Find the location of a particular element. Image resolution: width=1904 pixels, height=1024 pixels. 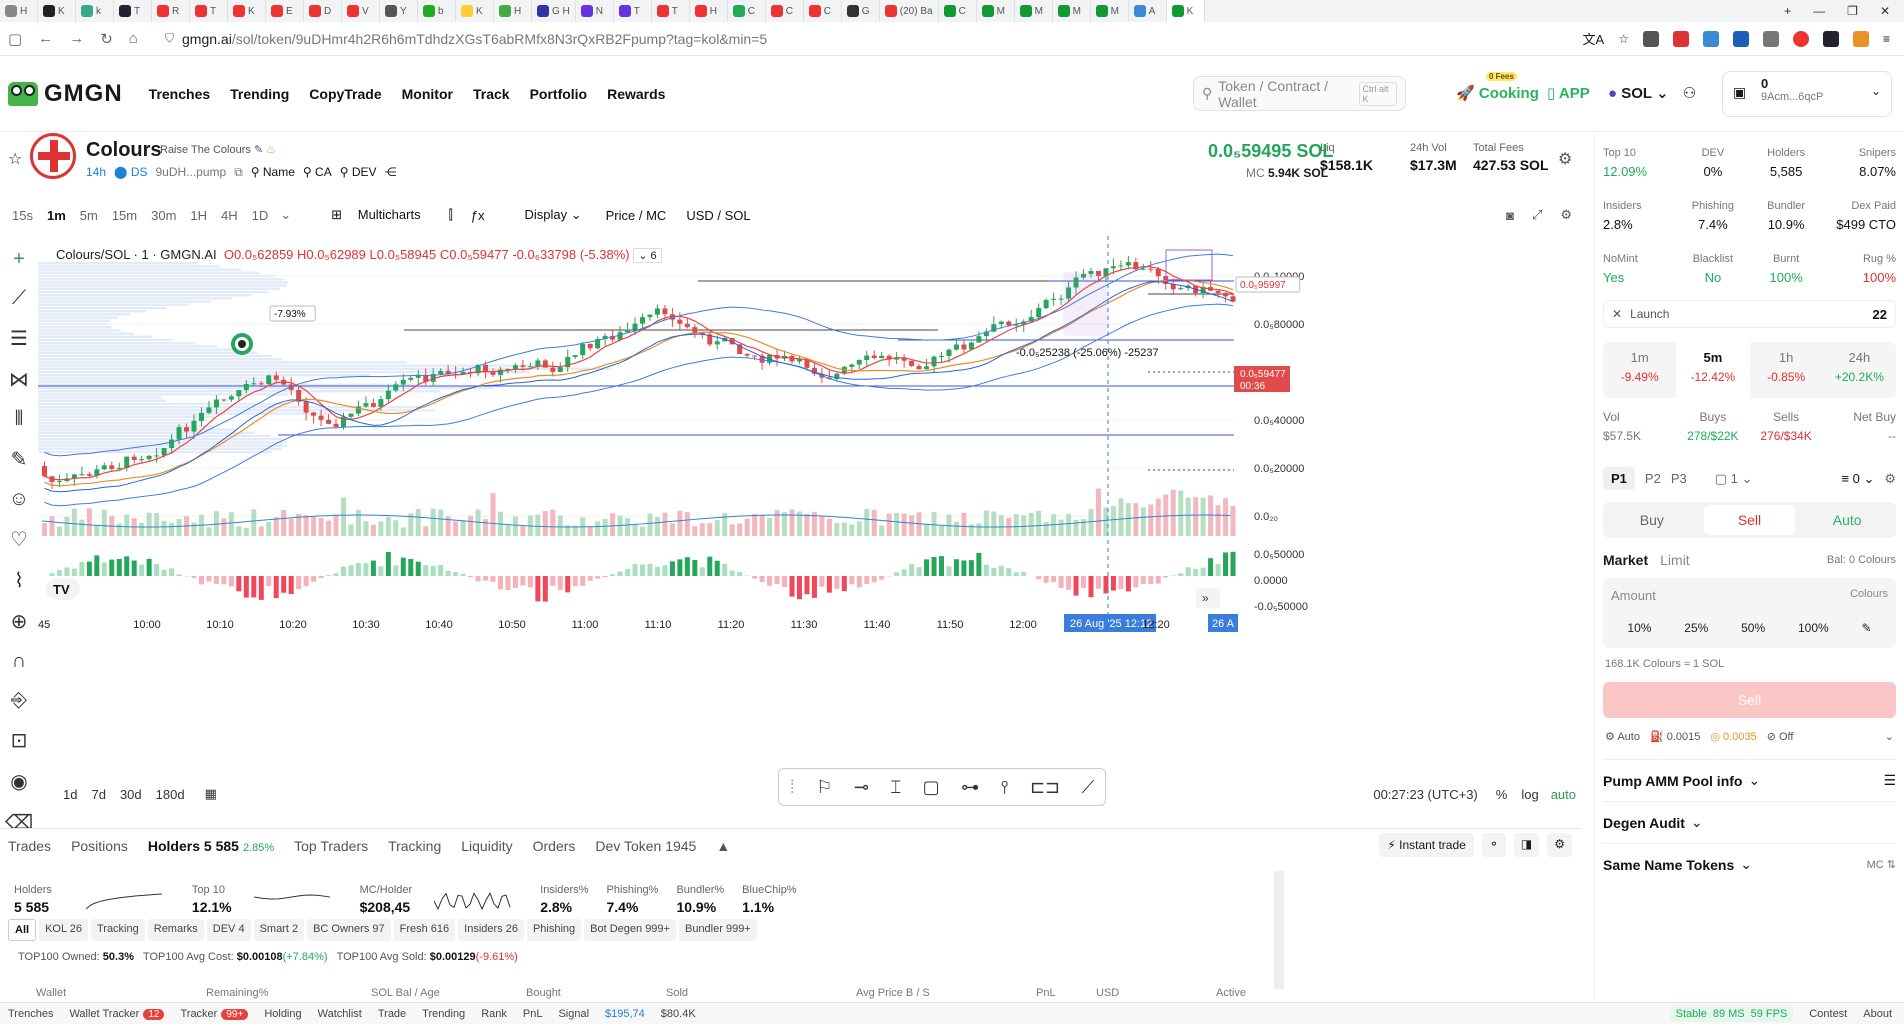

browser-tab: K is located at coordinates (57, 11).